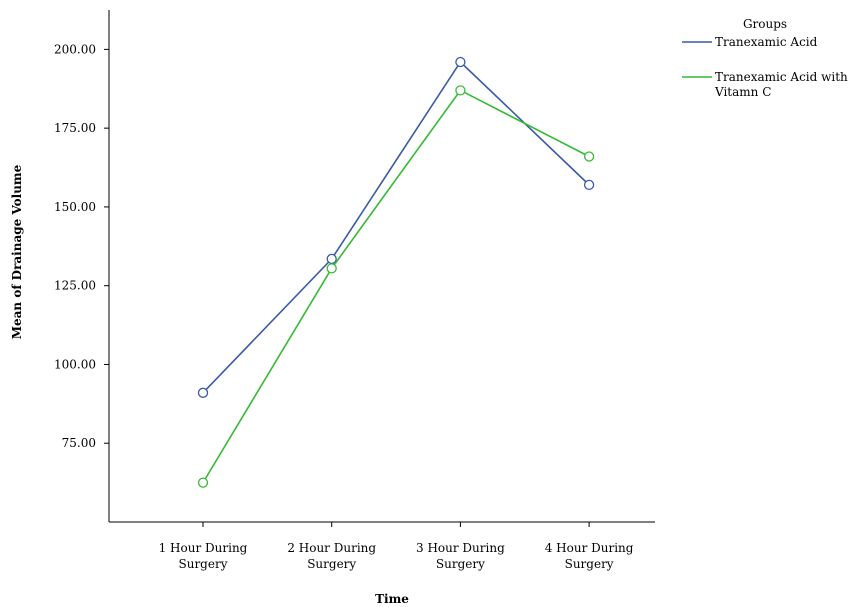  What do you see at coordinates (17, 251) in the screenshot?
I see `y-axis-title: Mean of Drainage Volume` at bounding box center [17, 251].